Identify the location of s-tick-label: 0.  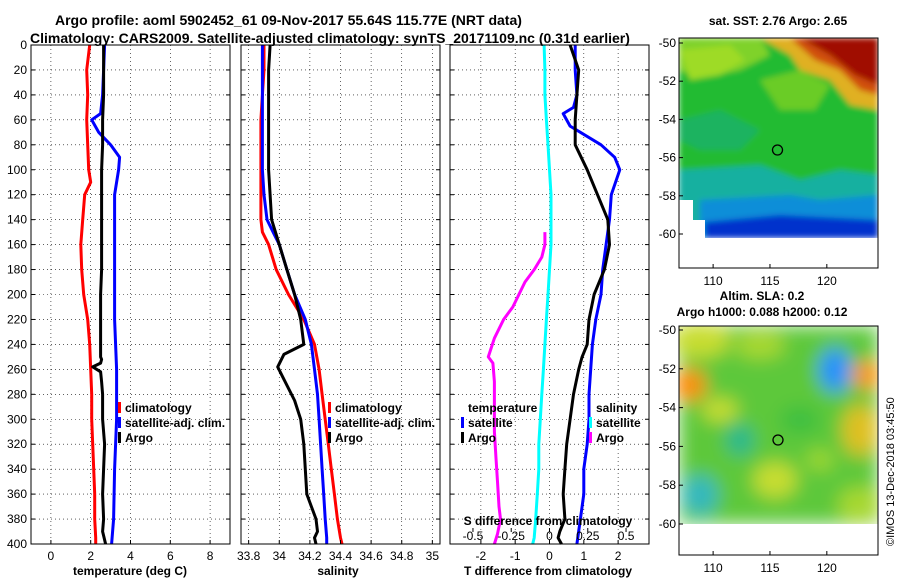
(549, 536).